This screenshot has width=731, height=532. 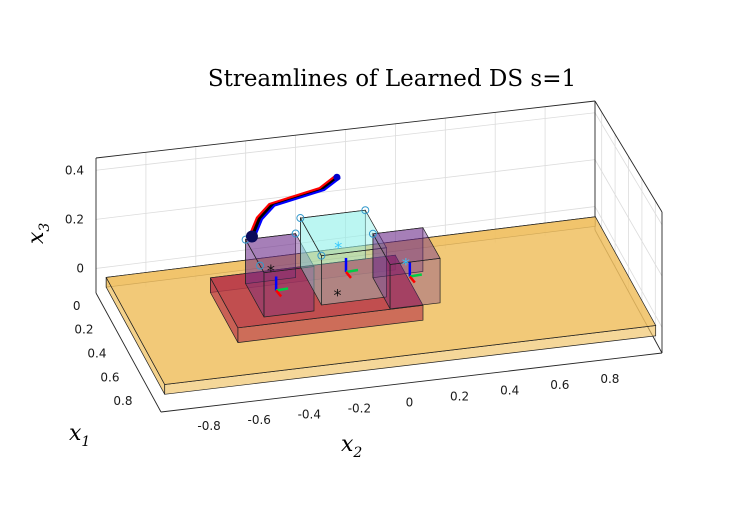 What do you see at coordinates (96, 354) in the screenshot?
I see `x1-tick-label: 0.4` at bounding box center [96, 354].